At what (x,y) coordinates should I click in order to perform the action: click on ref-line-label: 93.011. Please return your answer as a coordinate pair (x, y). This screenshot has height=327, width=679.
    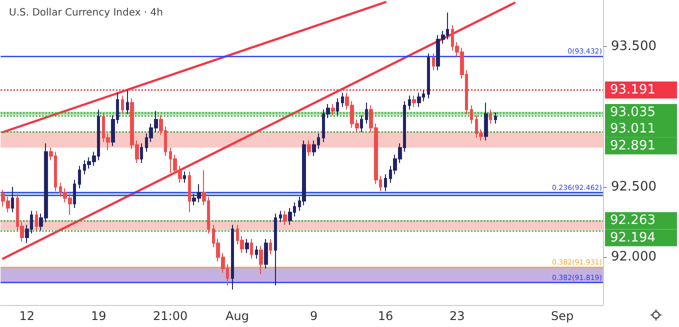
    Looking at the image, I should click on (633, 128).